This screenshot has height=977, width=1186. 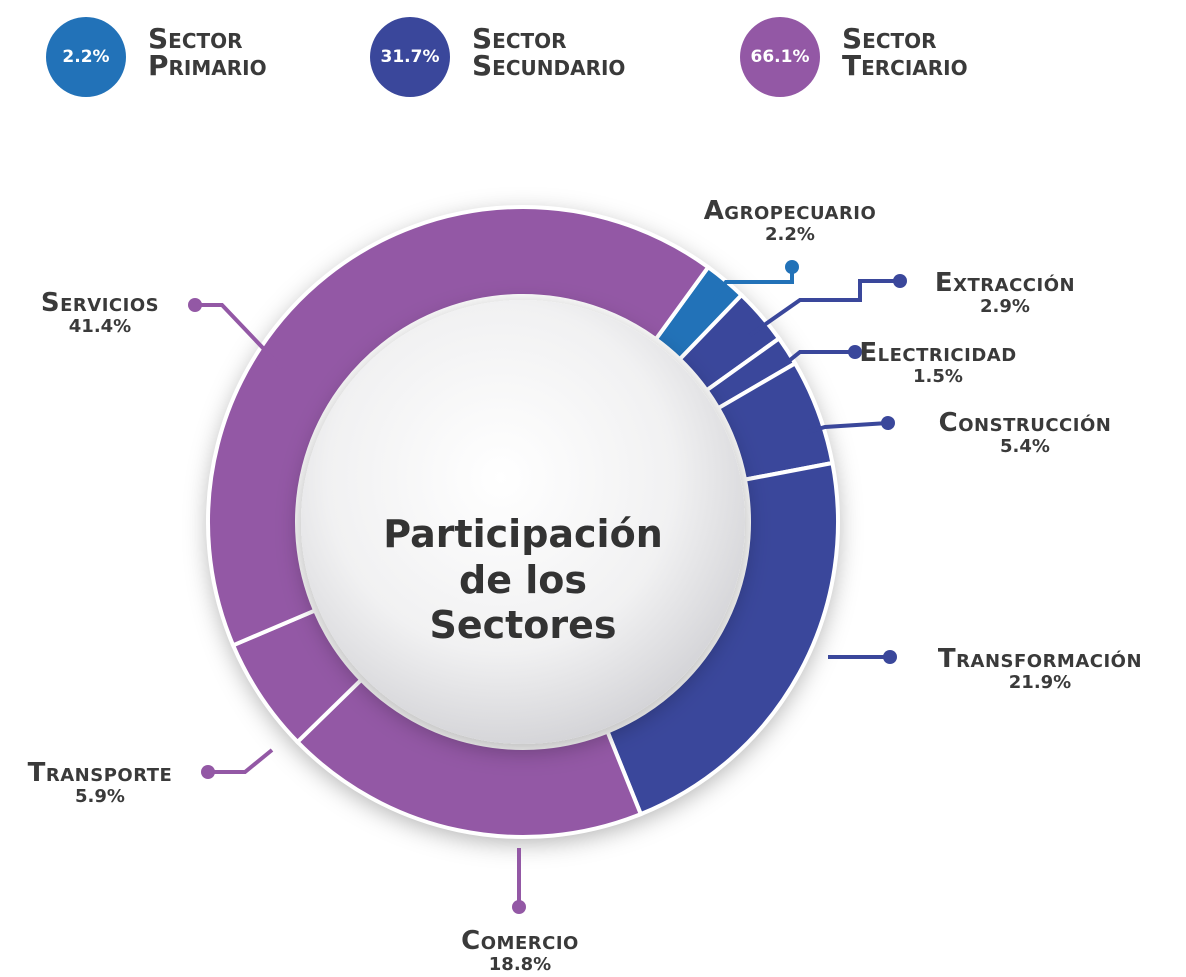 I want to click on slice-name: Construcción, so click(x=1025, y=423).